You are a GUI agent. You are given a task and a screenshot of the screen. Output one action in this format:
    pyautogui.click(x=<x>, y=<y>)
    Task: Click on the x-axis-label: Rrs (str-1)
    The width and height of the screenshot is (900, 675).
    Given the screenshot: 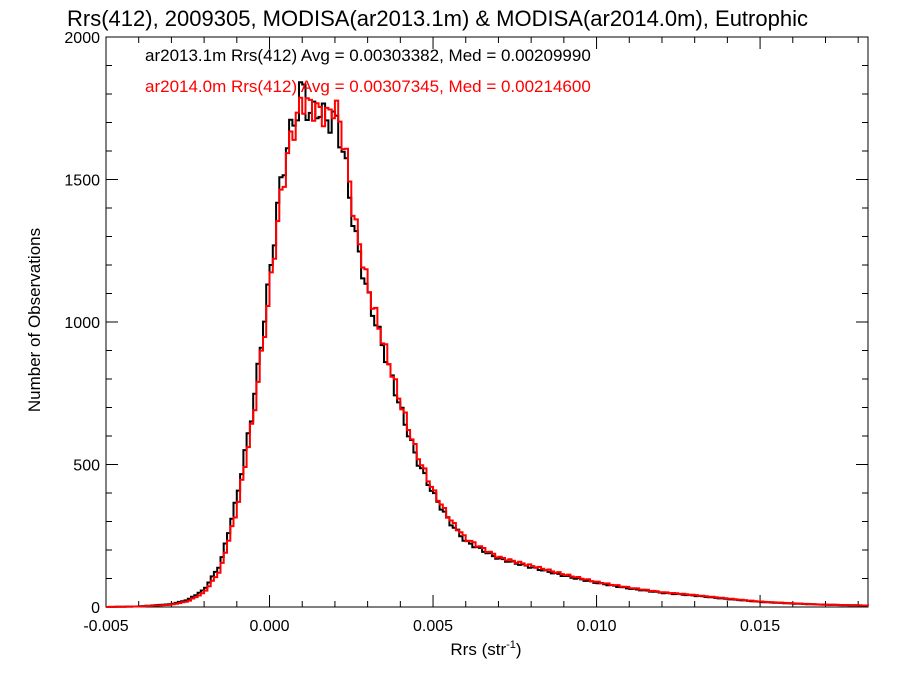 What is the action you would take?
    pyautogui.click(x=485, y=649)
    